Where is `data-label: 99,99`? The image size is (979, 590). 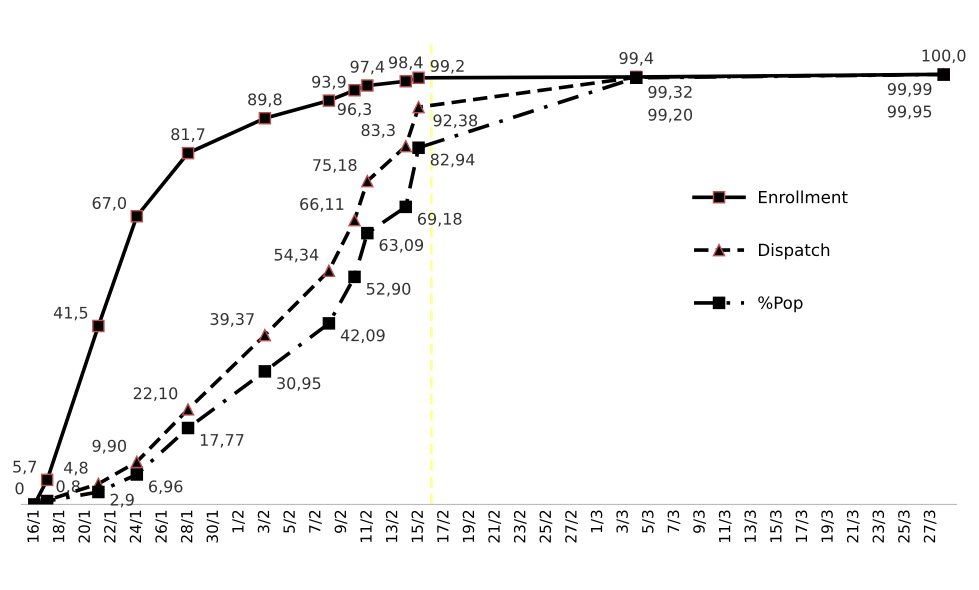 data-label: 99,99 is located at coordinates (910, 90).